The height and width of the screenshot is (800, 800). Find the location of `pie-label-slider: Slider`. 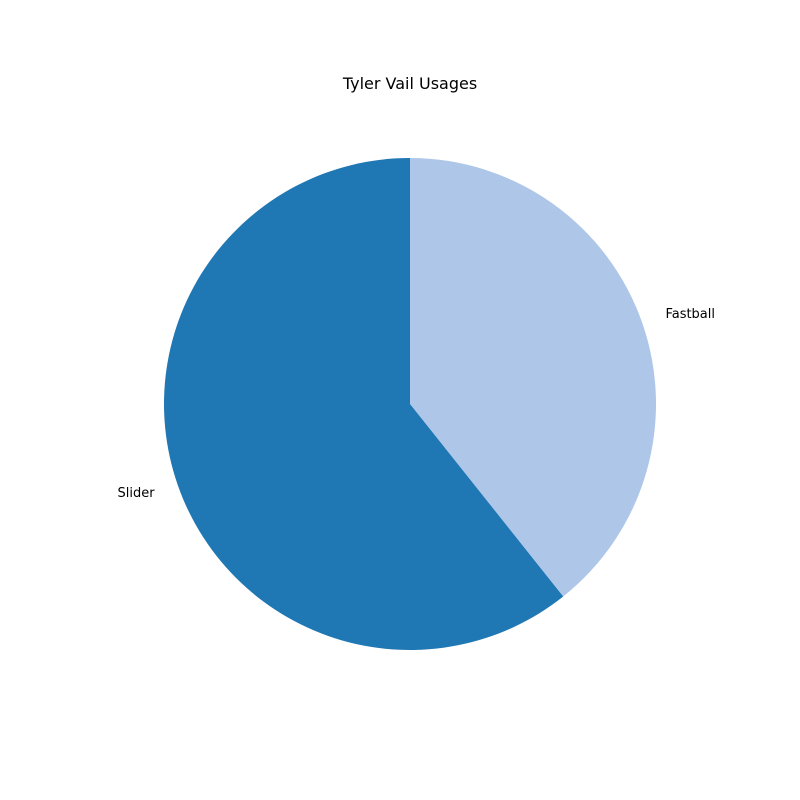

pie-label-slider: Slider is located at coordinates (136, 493).